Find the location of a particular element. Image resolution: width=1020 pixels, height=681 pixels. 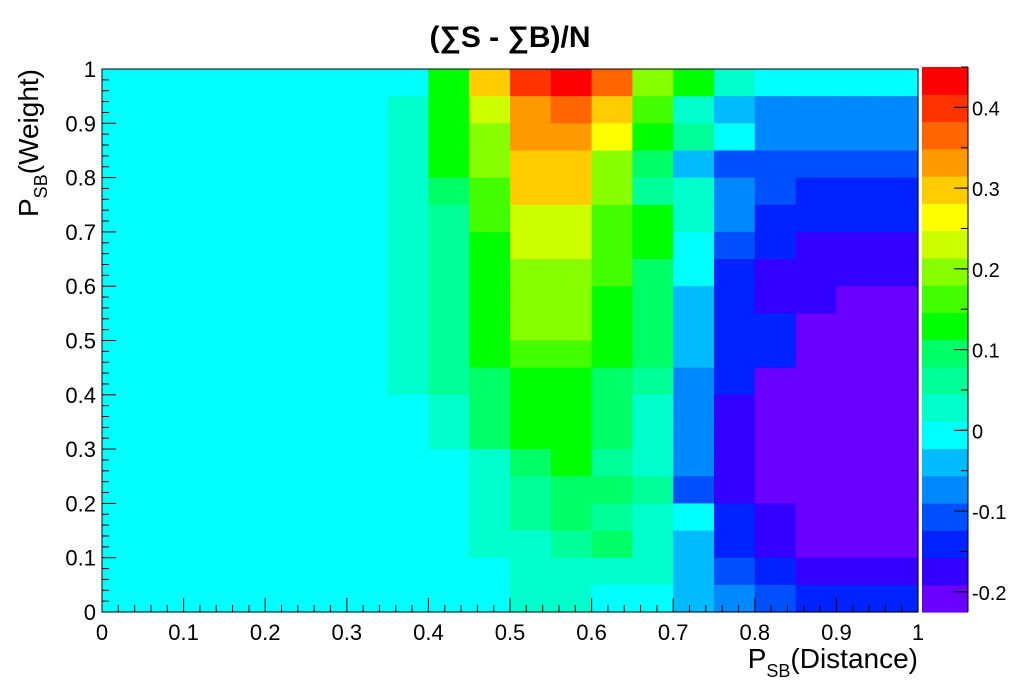

x-tick-label: 0.3 is located at coordinates (347, 632).